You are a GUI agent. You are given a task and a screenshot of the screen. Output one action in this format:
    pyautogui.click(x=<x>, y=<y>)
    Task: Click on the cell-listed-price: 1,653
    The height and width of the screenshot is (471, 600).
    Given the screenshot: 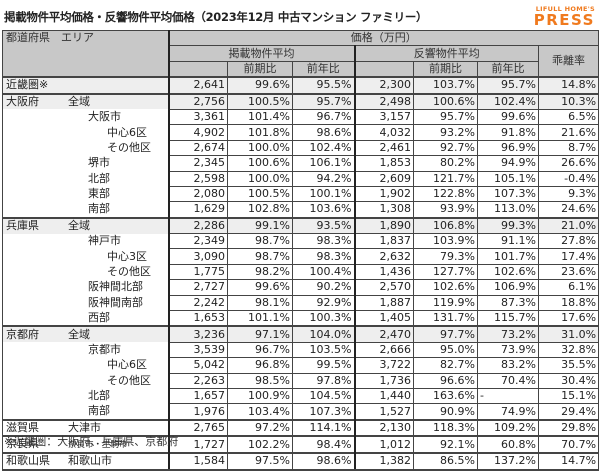 What is the action you would take?
    pyautogui.click(x=198, y=318)
    